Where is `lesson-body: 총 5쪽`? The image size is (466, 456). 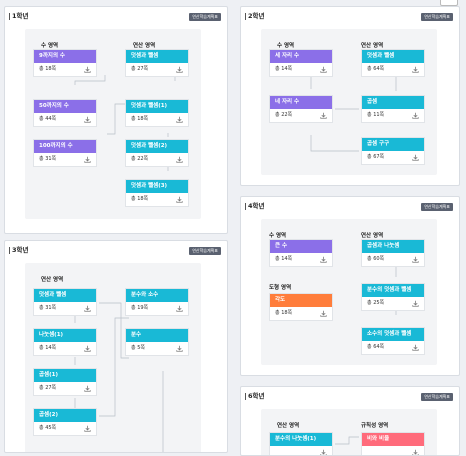 lesson-body: 총 5쪽 is located at coordinates (157, 348).